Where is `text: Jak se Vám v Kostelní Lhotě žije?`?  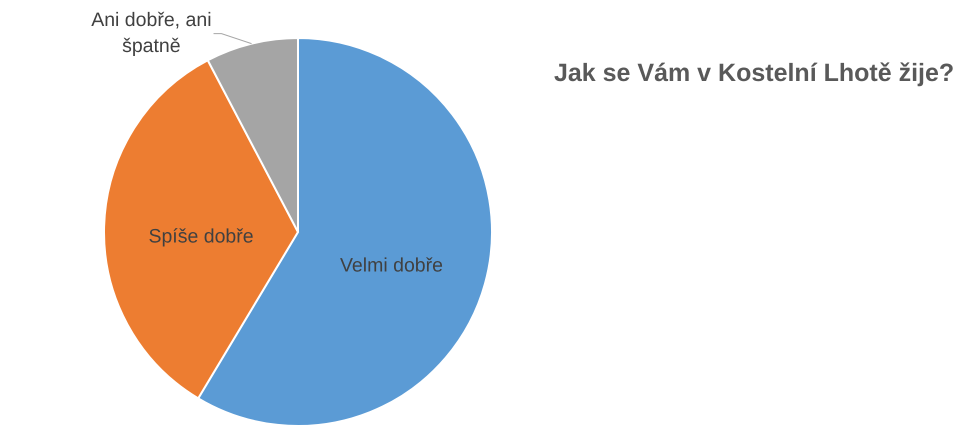
text: Jak se Vám v Kostelní Lhotě žije? is located at coordinates (755, 73).